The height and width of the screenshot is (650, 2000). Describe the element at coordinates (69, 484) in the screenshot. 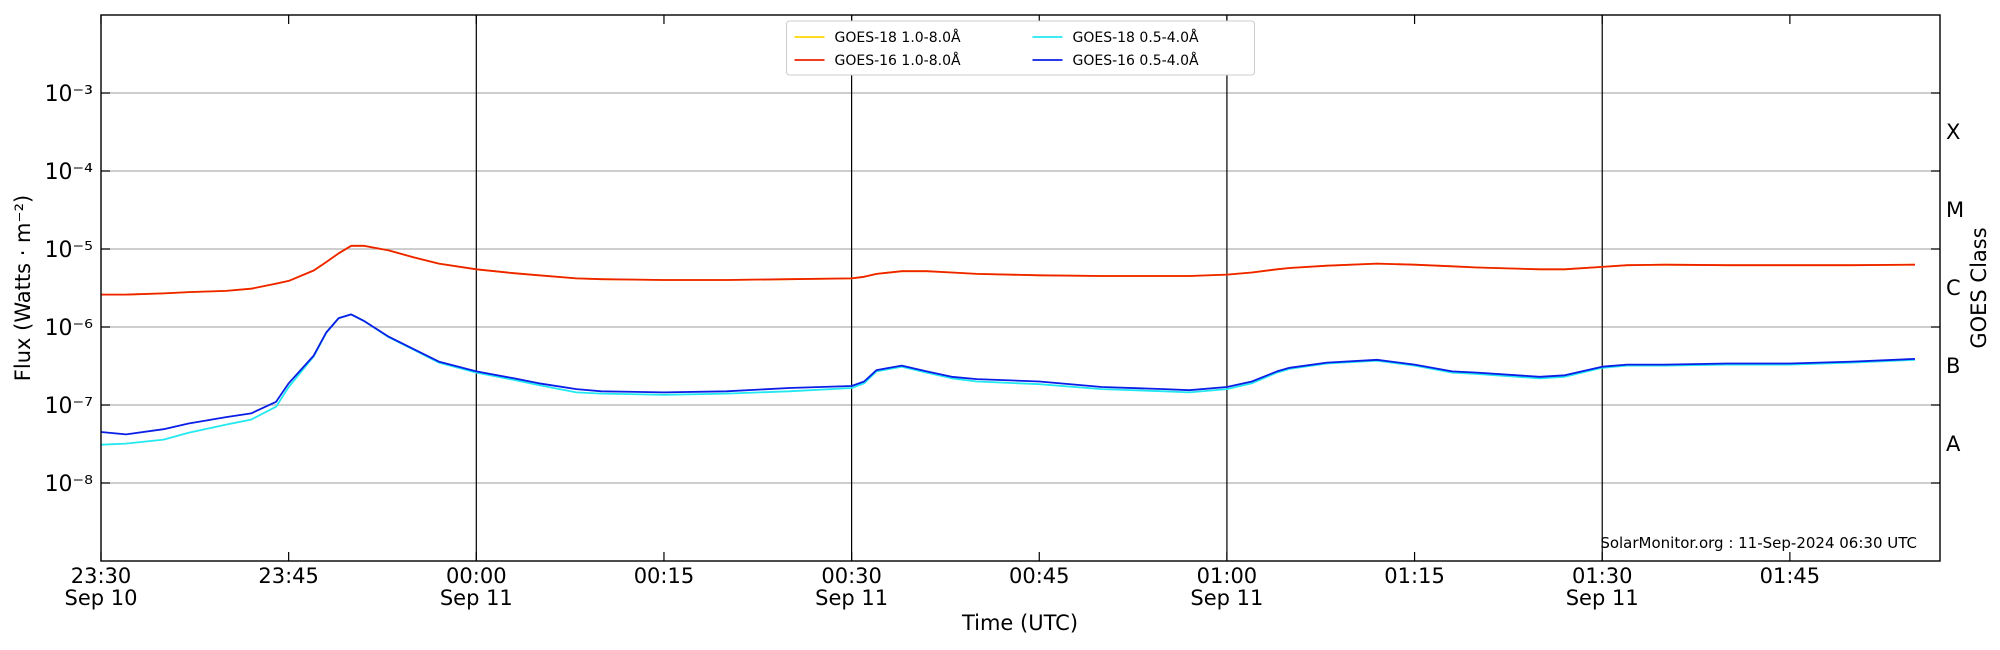

I see `y-tick-label: 10⁻⁸` at that location.